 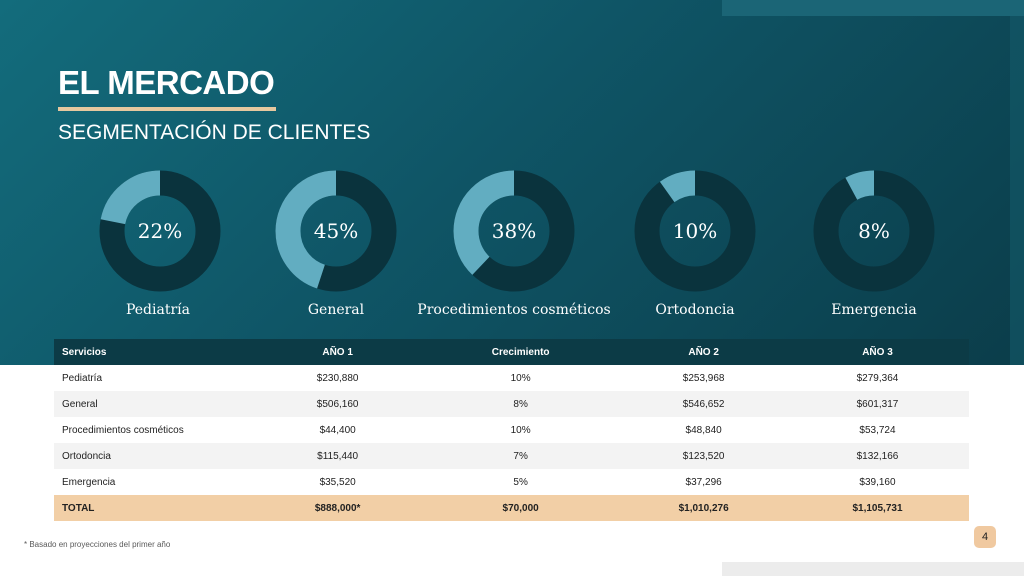 I want to click on table-row: General $506,160 8% $546,652 $601,317, so click(x=511, y=404).